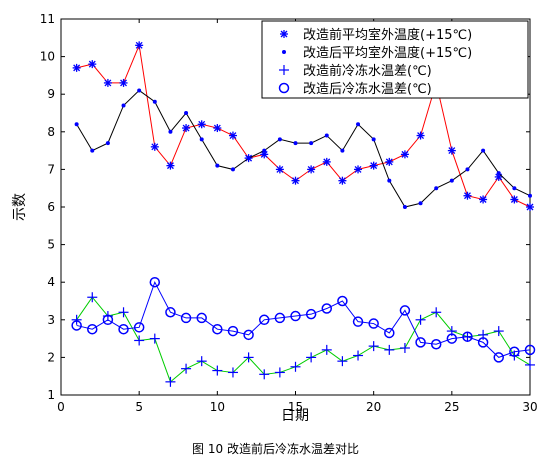  Describe the element at coordinates (47, 19) in the screenshot. I see `y-tick-label: 11` at that location.